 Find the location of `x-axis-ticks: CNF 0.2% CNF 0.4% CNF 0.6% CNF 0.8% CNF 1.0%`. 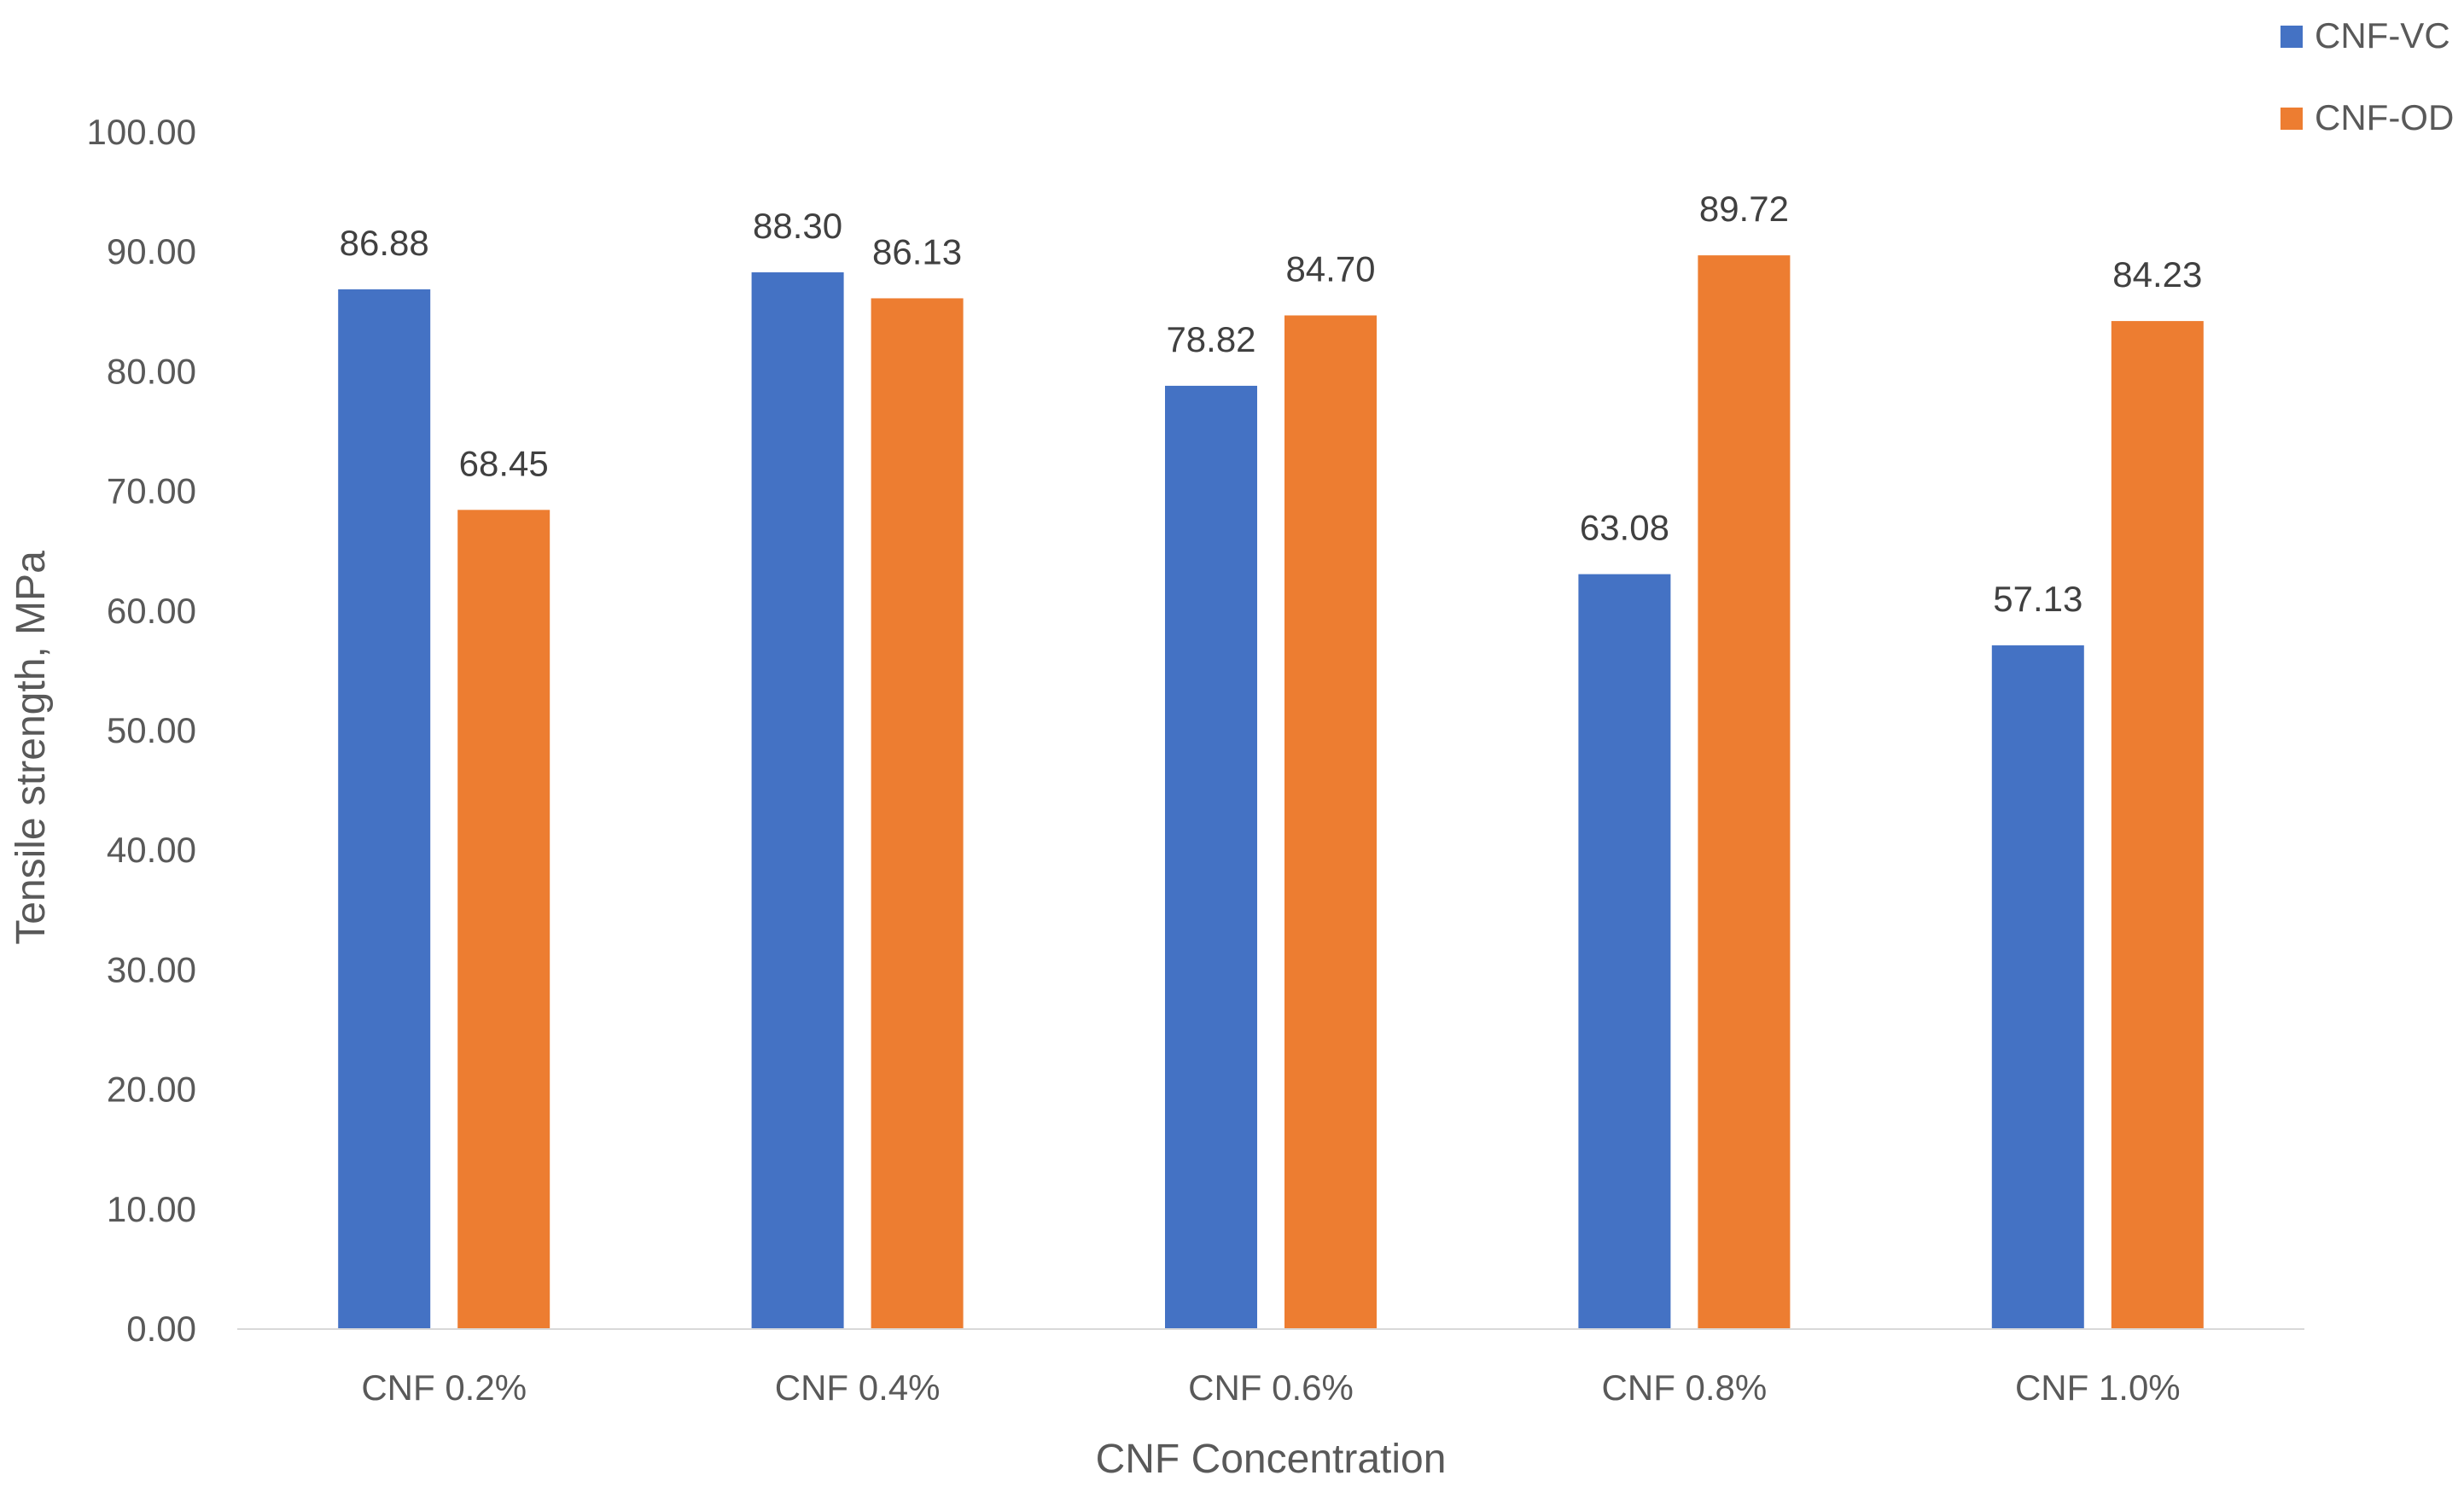

x-axis-ticks: CNF 0.2% CNF 0.4% CNF 0.6% CNF 0.8% CNF 1.0% is located at coordinates (1270, 1387).